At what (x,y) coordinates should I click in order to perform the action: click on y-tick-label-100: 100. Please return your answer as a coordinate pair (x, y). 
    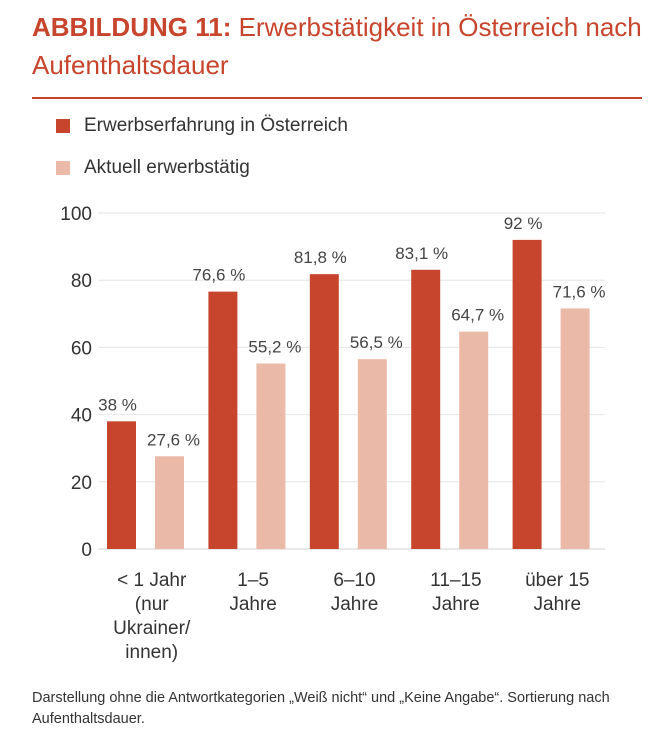
    Looking at the image, I should click on (76, 214).